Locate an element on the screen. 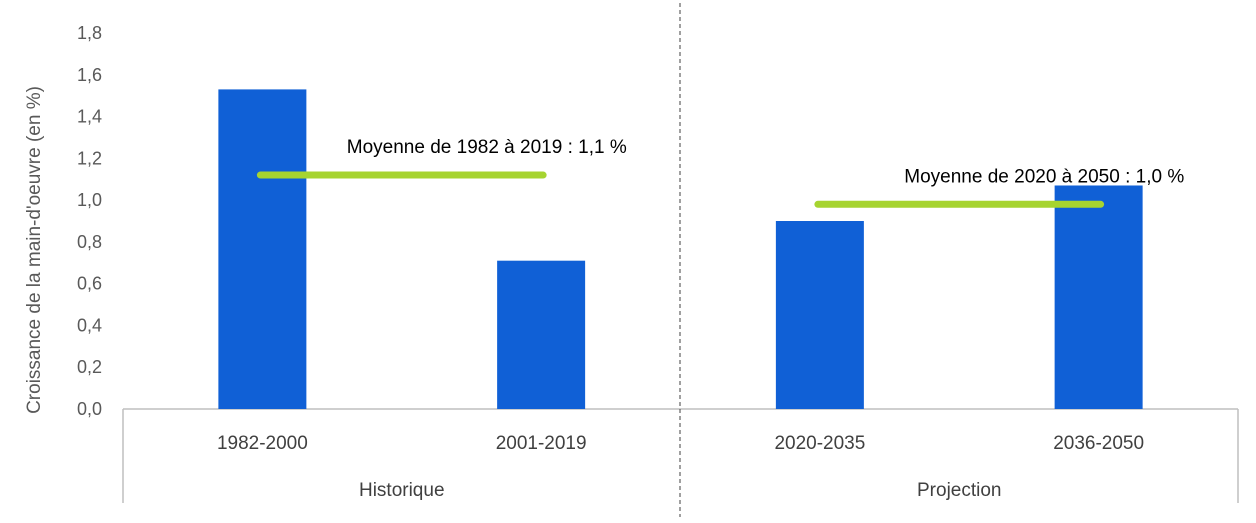  category-label: 2001-2019 is located at coordinates (541, 443).